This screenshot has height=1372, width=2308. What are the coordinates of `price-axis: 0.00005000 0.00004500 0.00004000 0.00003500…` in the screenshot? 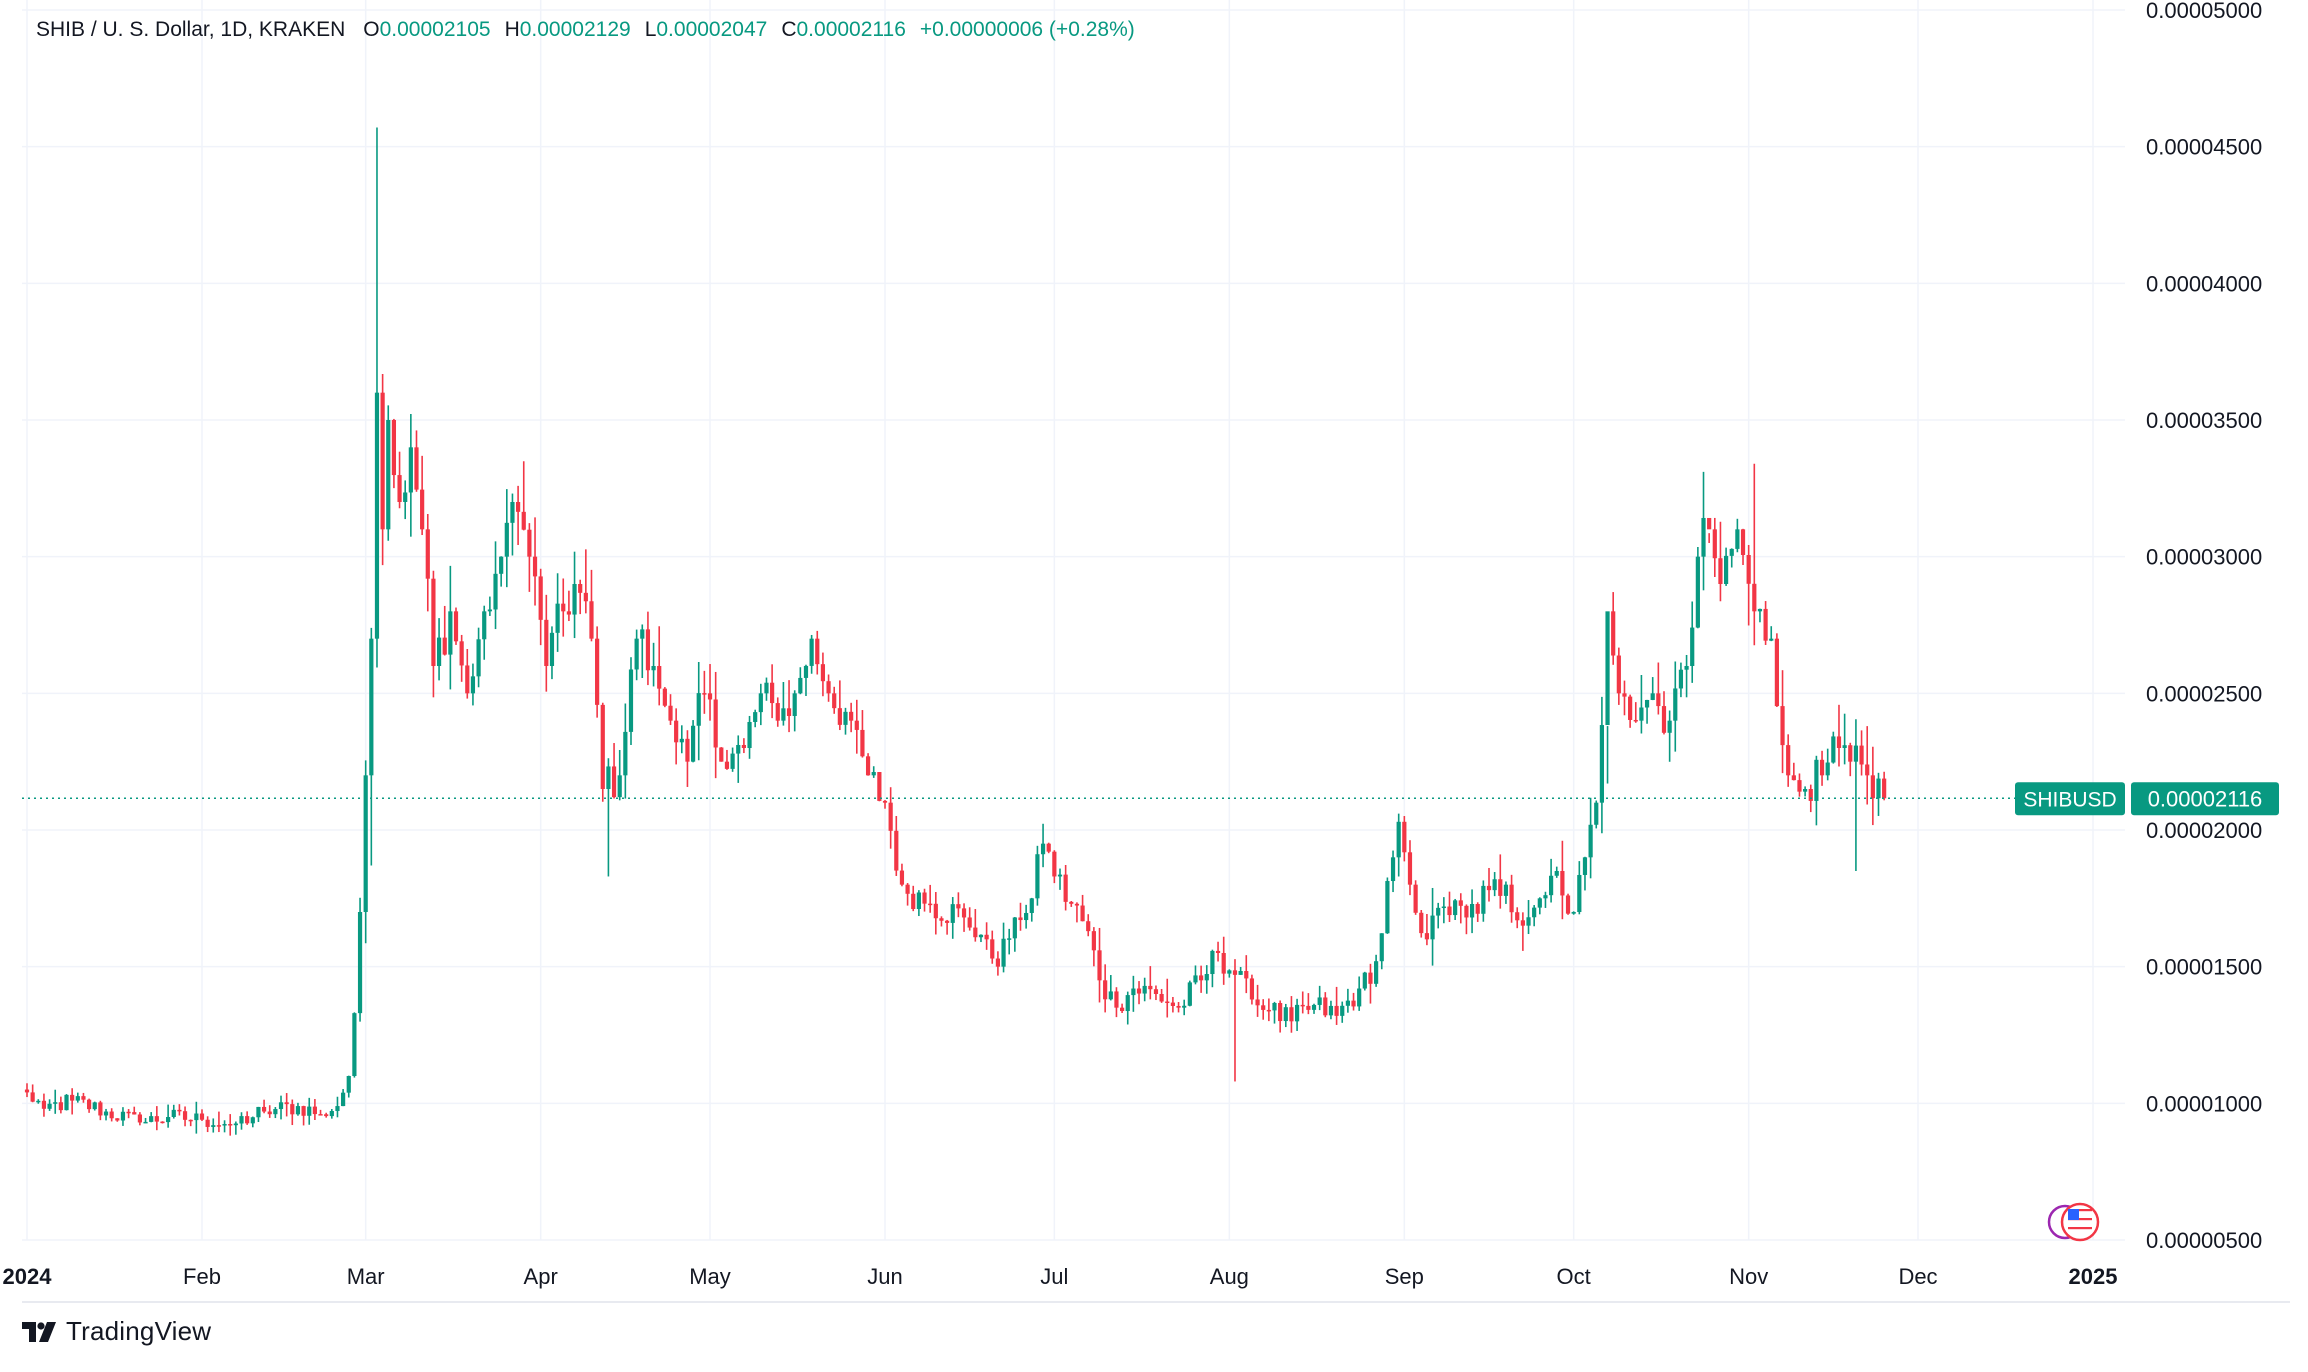 It's located at (2204, 626).